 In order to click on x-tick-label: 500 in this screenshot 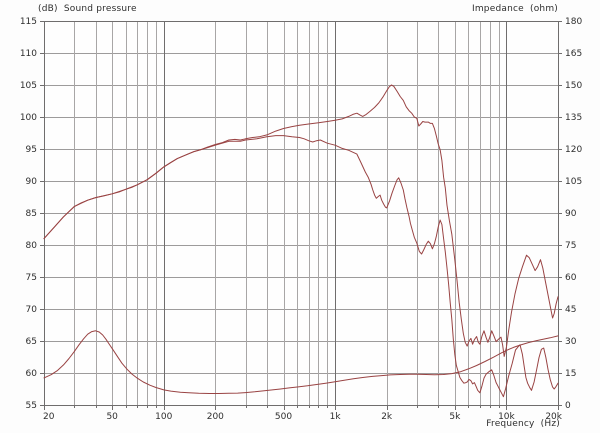, I will do `click(283, 417)`.